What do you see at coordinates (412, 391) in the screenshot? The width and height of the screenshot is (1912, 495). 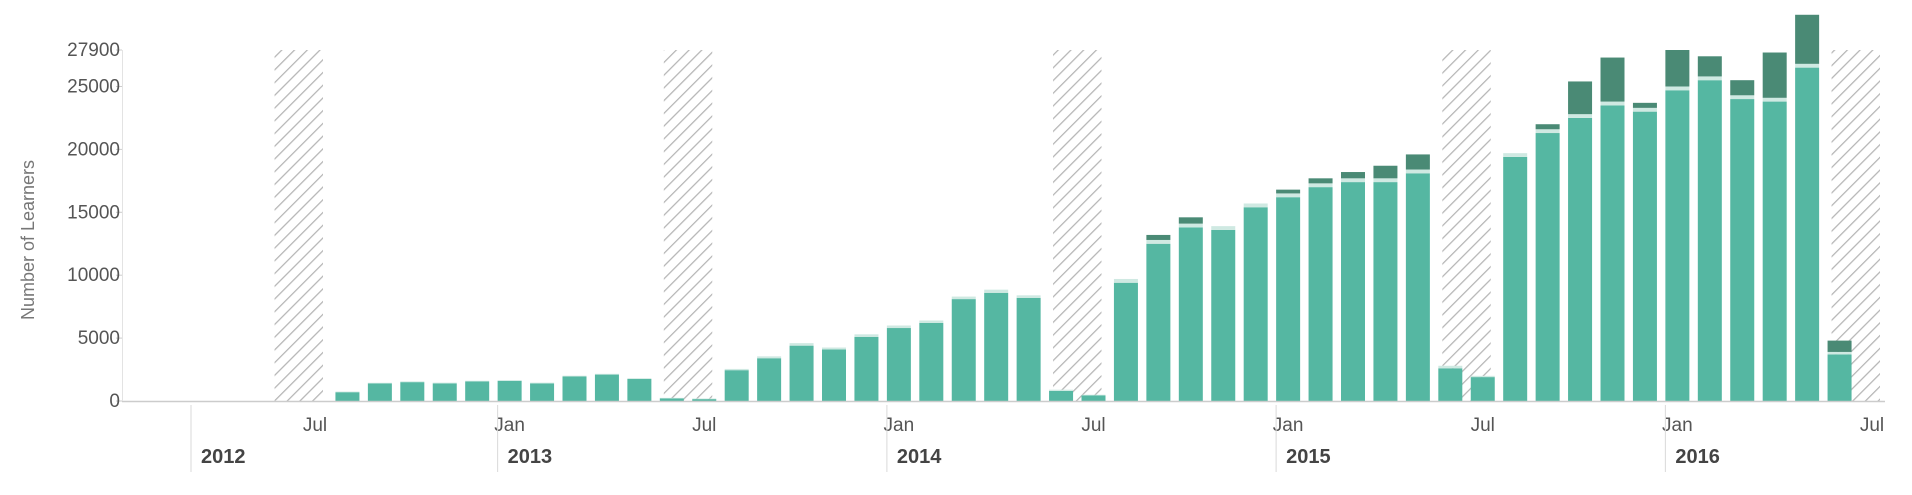 I see `bar-2012-10-s0` at bounding box center [412, 391].